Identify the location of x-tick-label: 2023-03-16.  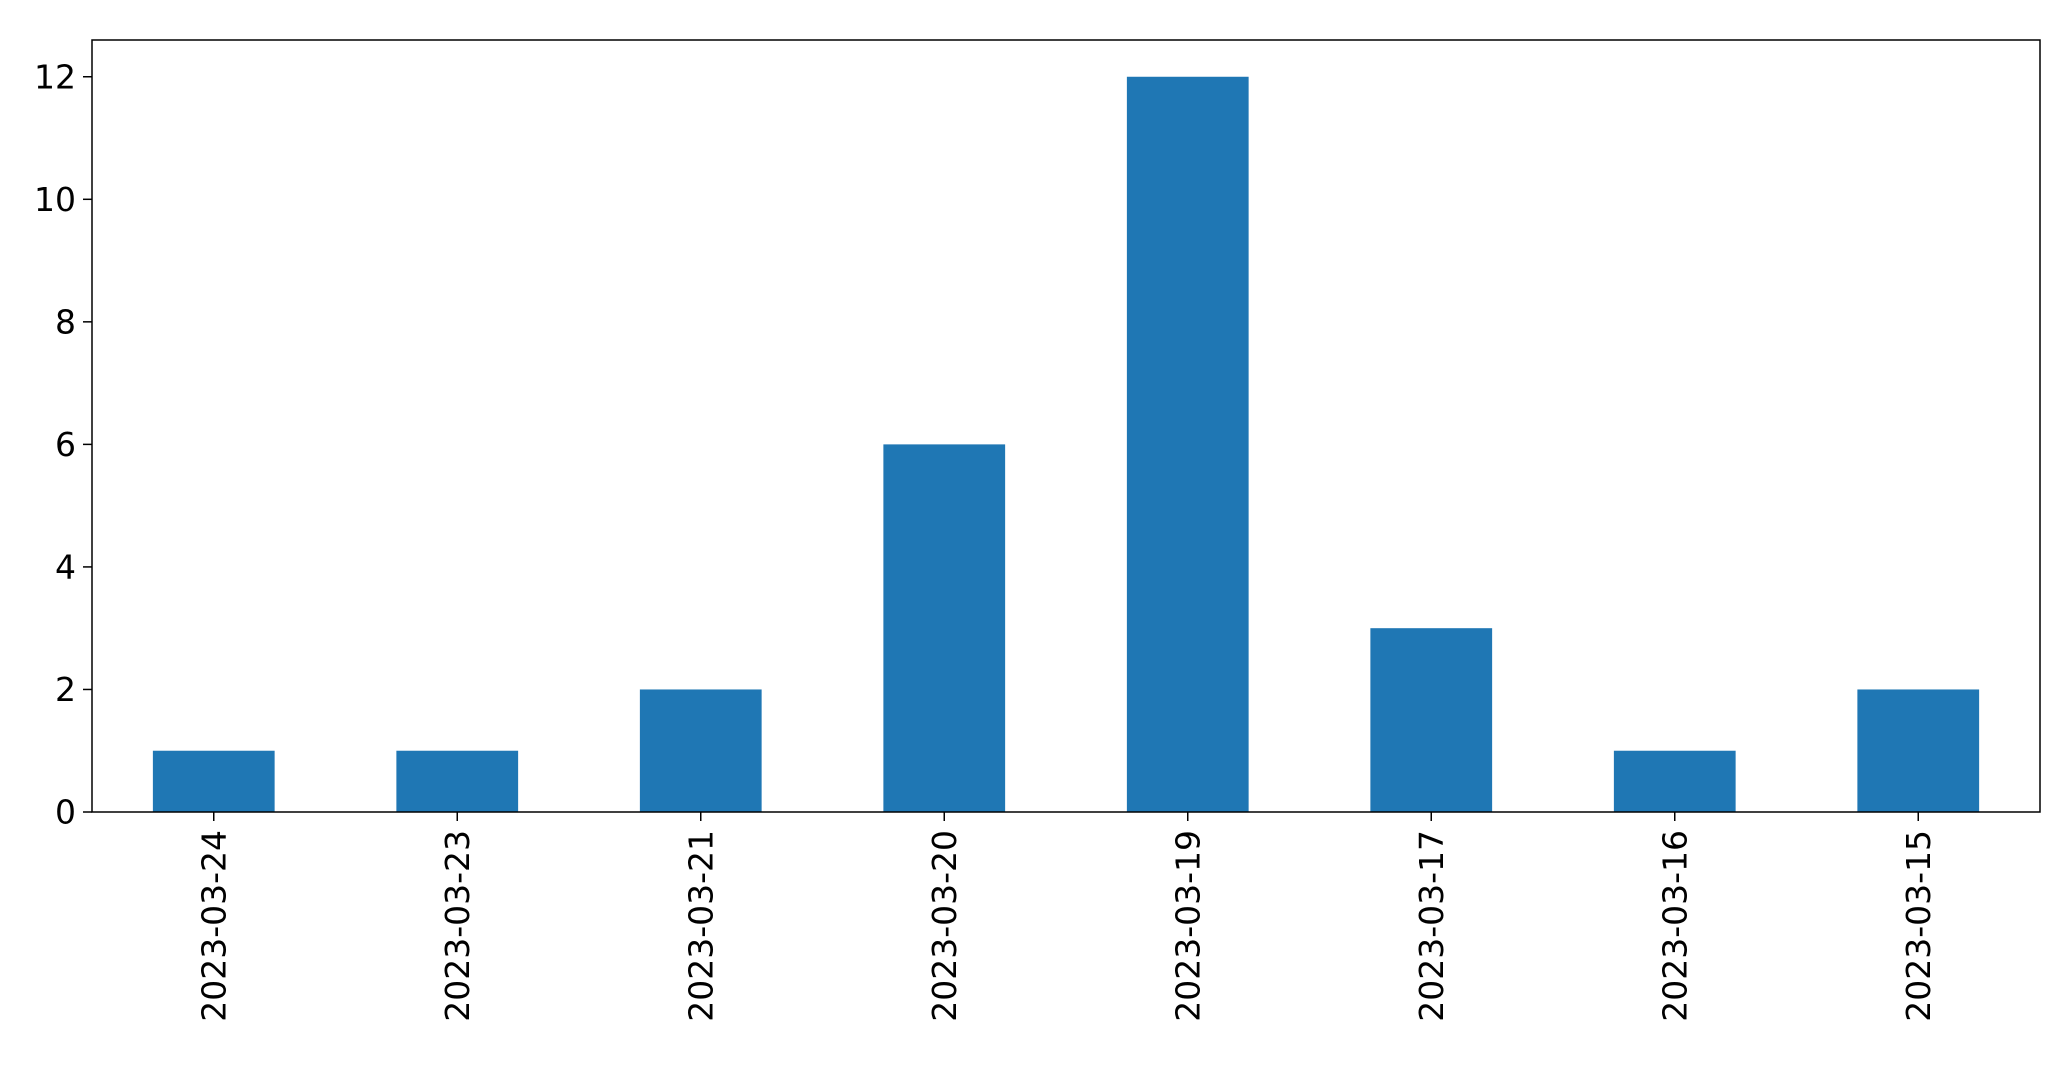
(1674, 926).